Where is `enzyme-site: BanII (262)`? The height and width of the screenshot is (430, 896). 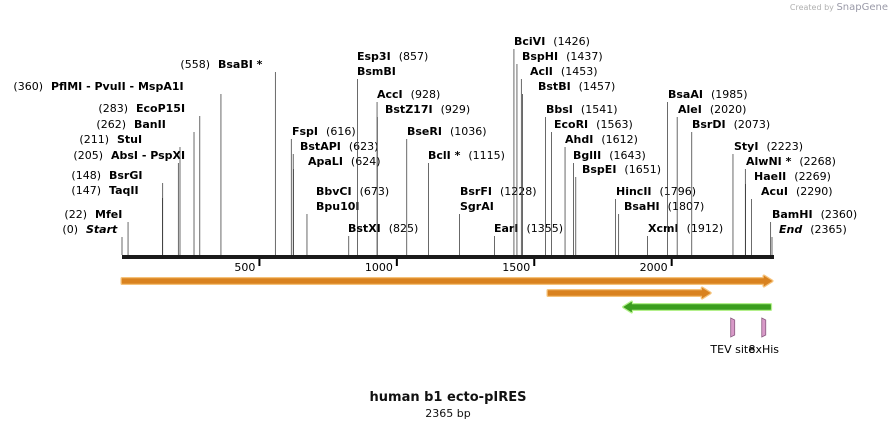 enzyme-site: BanII (262) is located at coordinates (145, 186).